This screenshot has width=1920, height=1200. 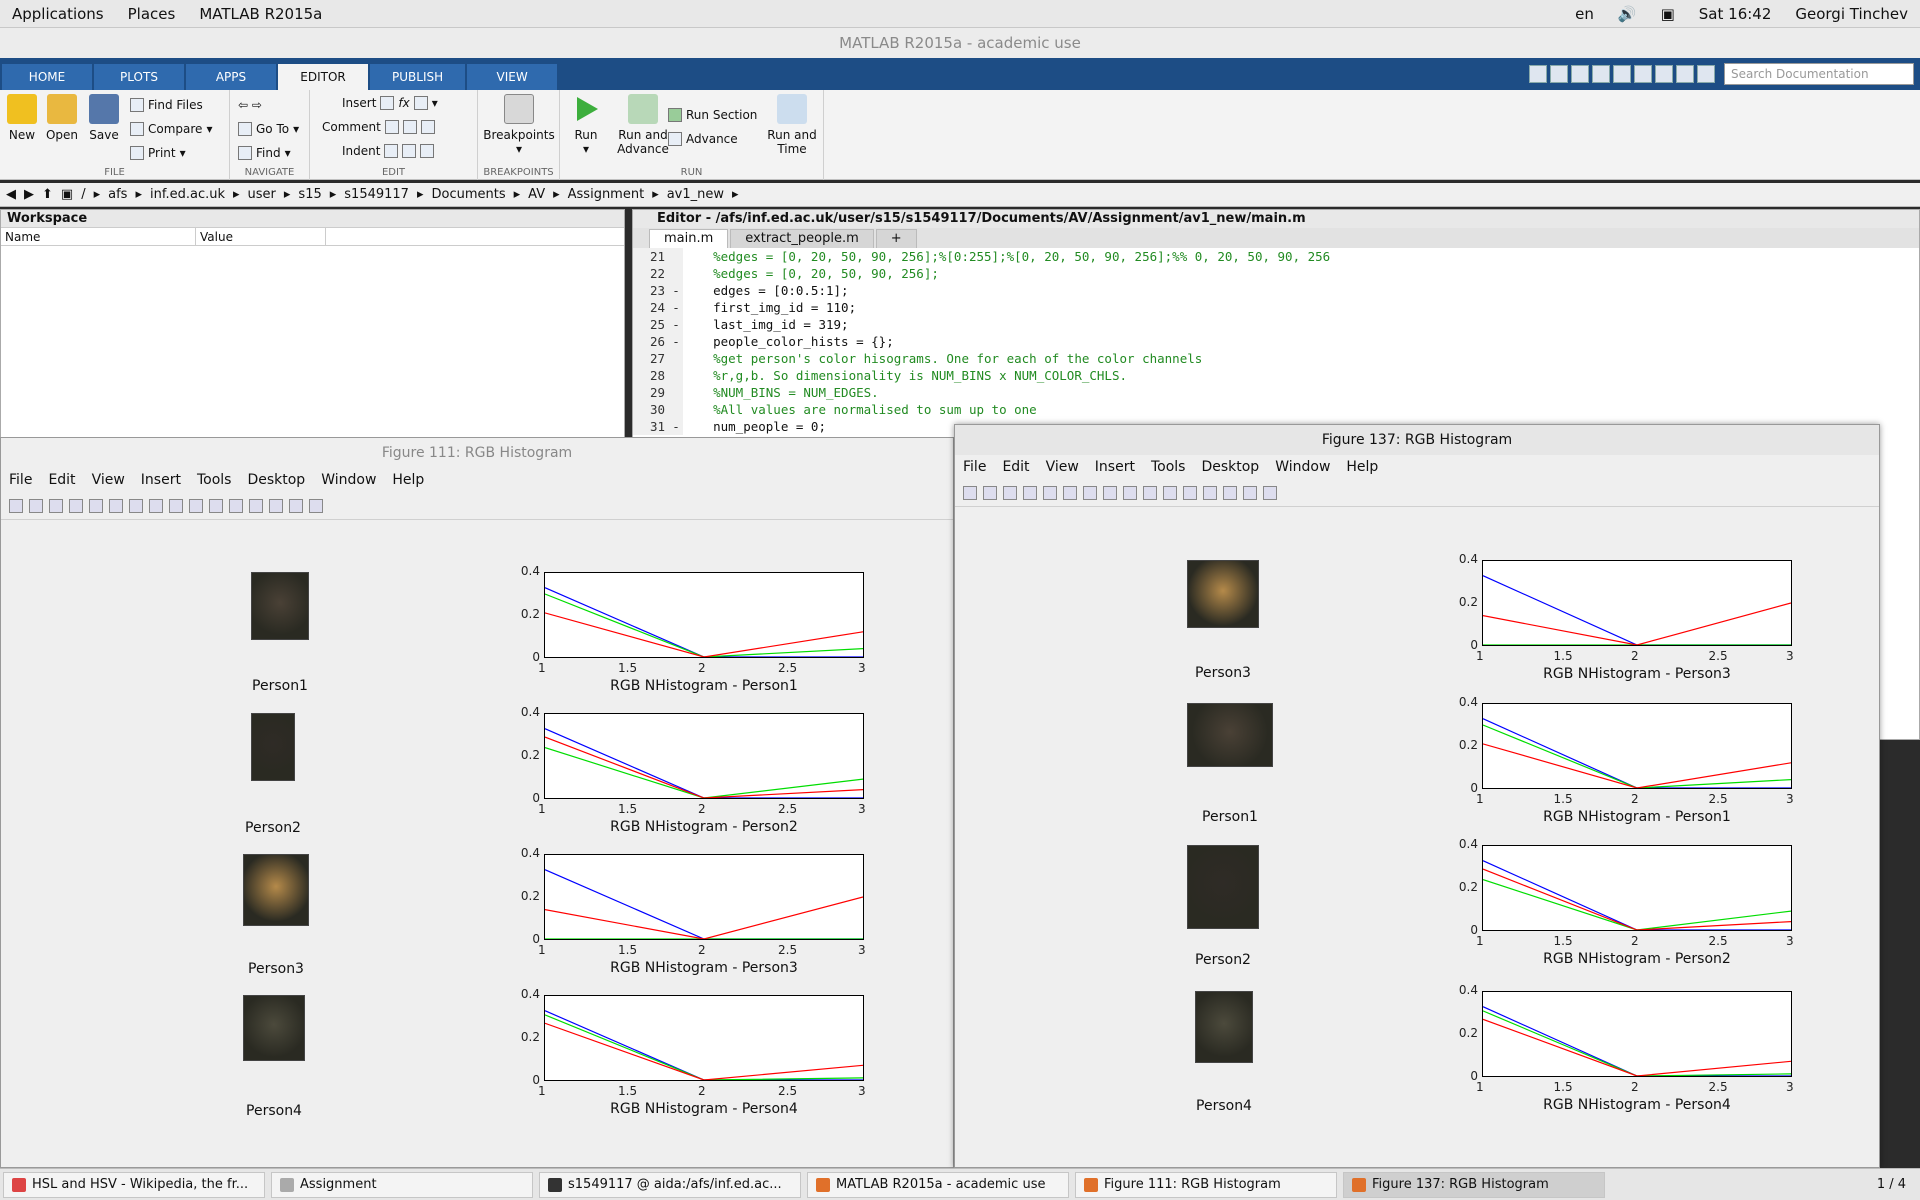 I want to click on wrap-comments-icon, so click(x=427, y=127).